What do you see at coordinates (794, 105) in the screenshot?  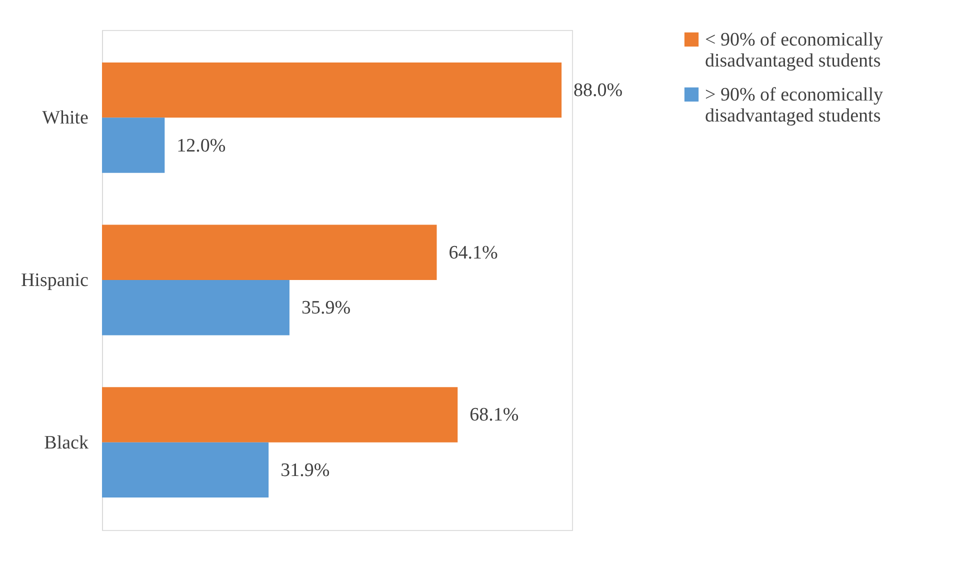 I see `legend-label: > 90% of economically disadvantaged students` at bounding box center [794, 105].